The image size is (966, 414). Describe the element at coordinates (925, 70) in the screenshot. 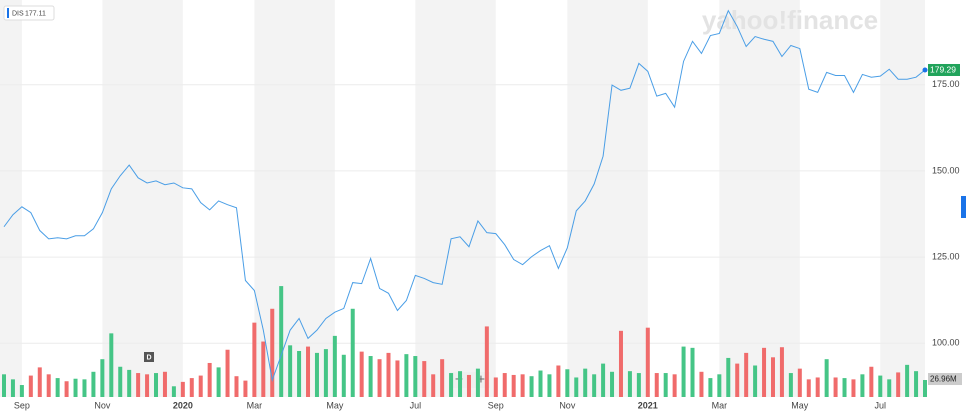

I see `last-point` at that location.